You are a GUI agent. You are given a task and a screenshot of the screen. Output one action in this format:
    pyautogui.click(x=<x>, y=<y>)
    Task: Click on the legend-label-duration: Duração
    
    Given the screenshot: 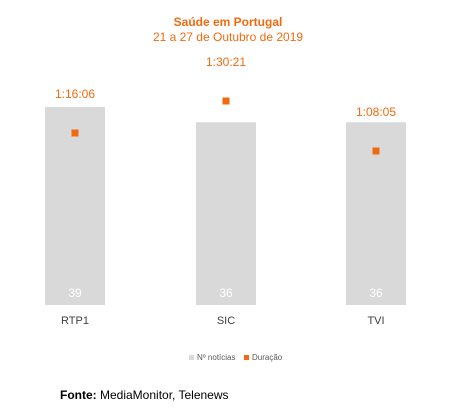 What is the action you would take?
    pyautogui.click(x=267, y=357)
    